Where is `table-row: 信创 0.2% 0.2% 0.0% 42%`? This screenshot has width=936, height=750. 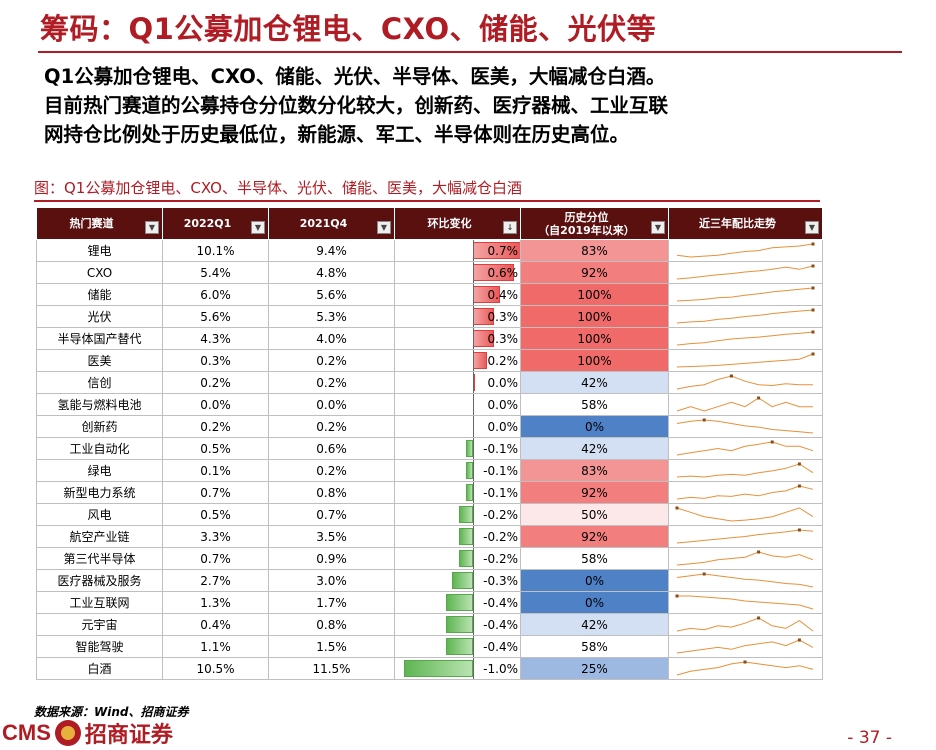
table-row: 信创 0.2% 0.2% 0.0% 42% is located at coordinates (429, 382).